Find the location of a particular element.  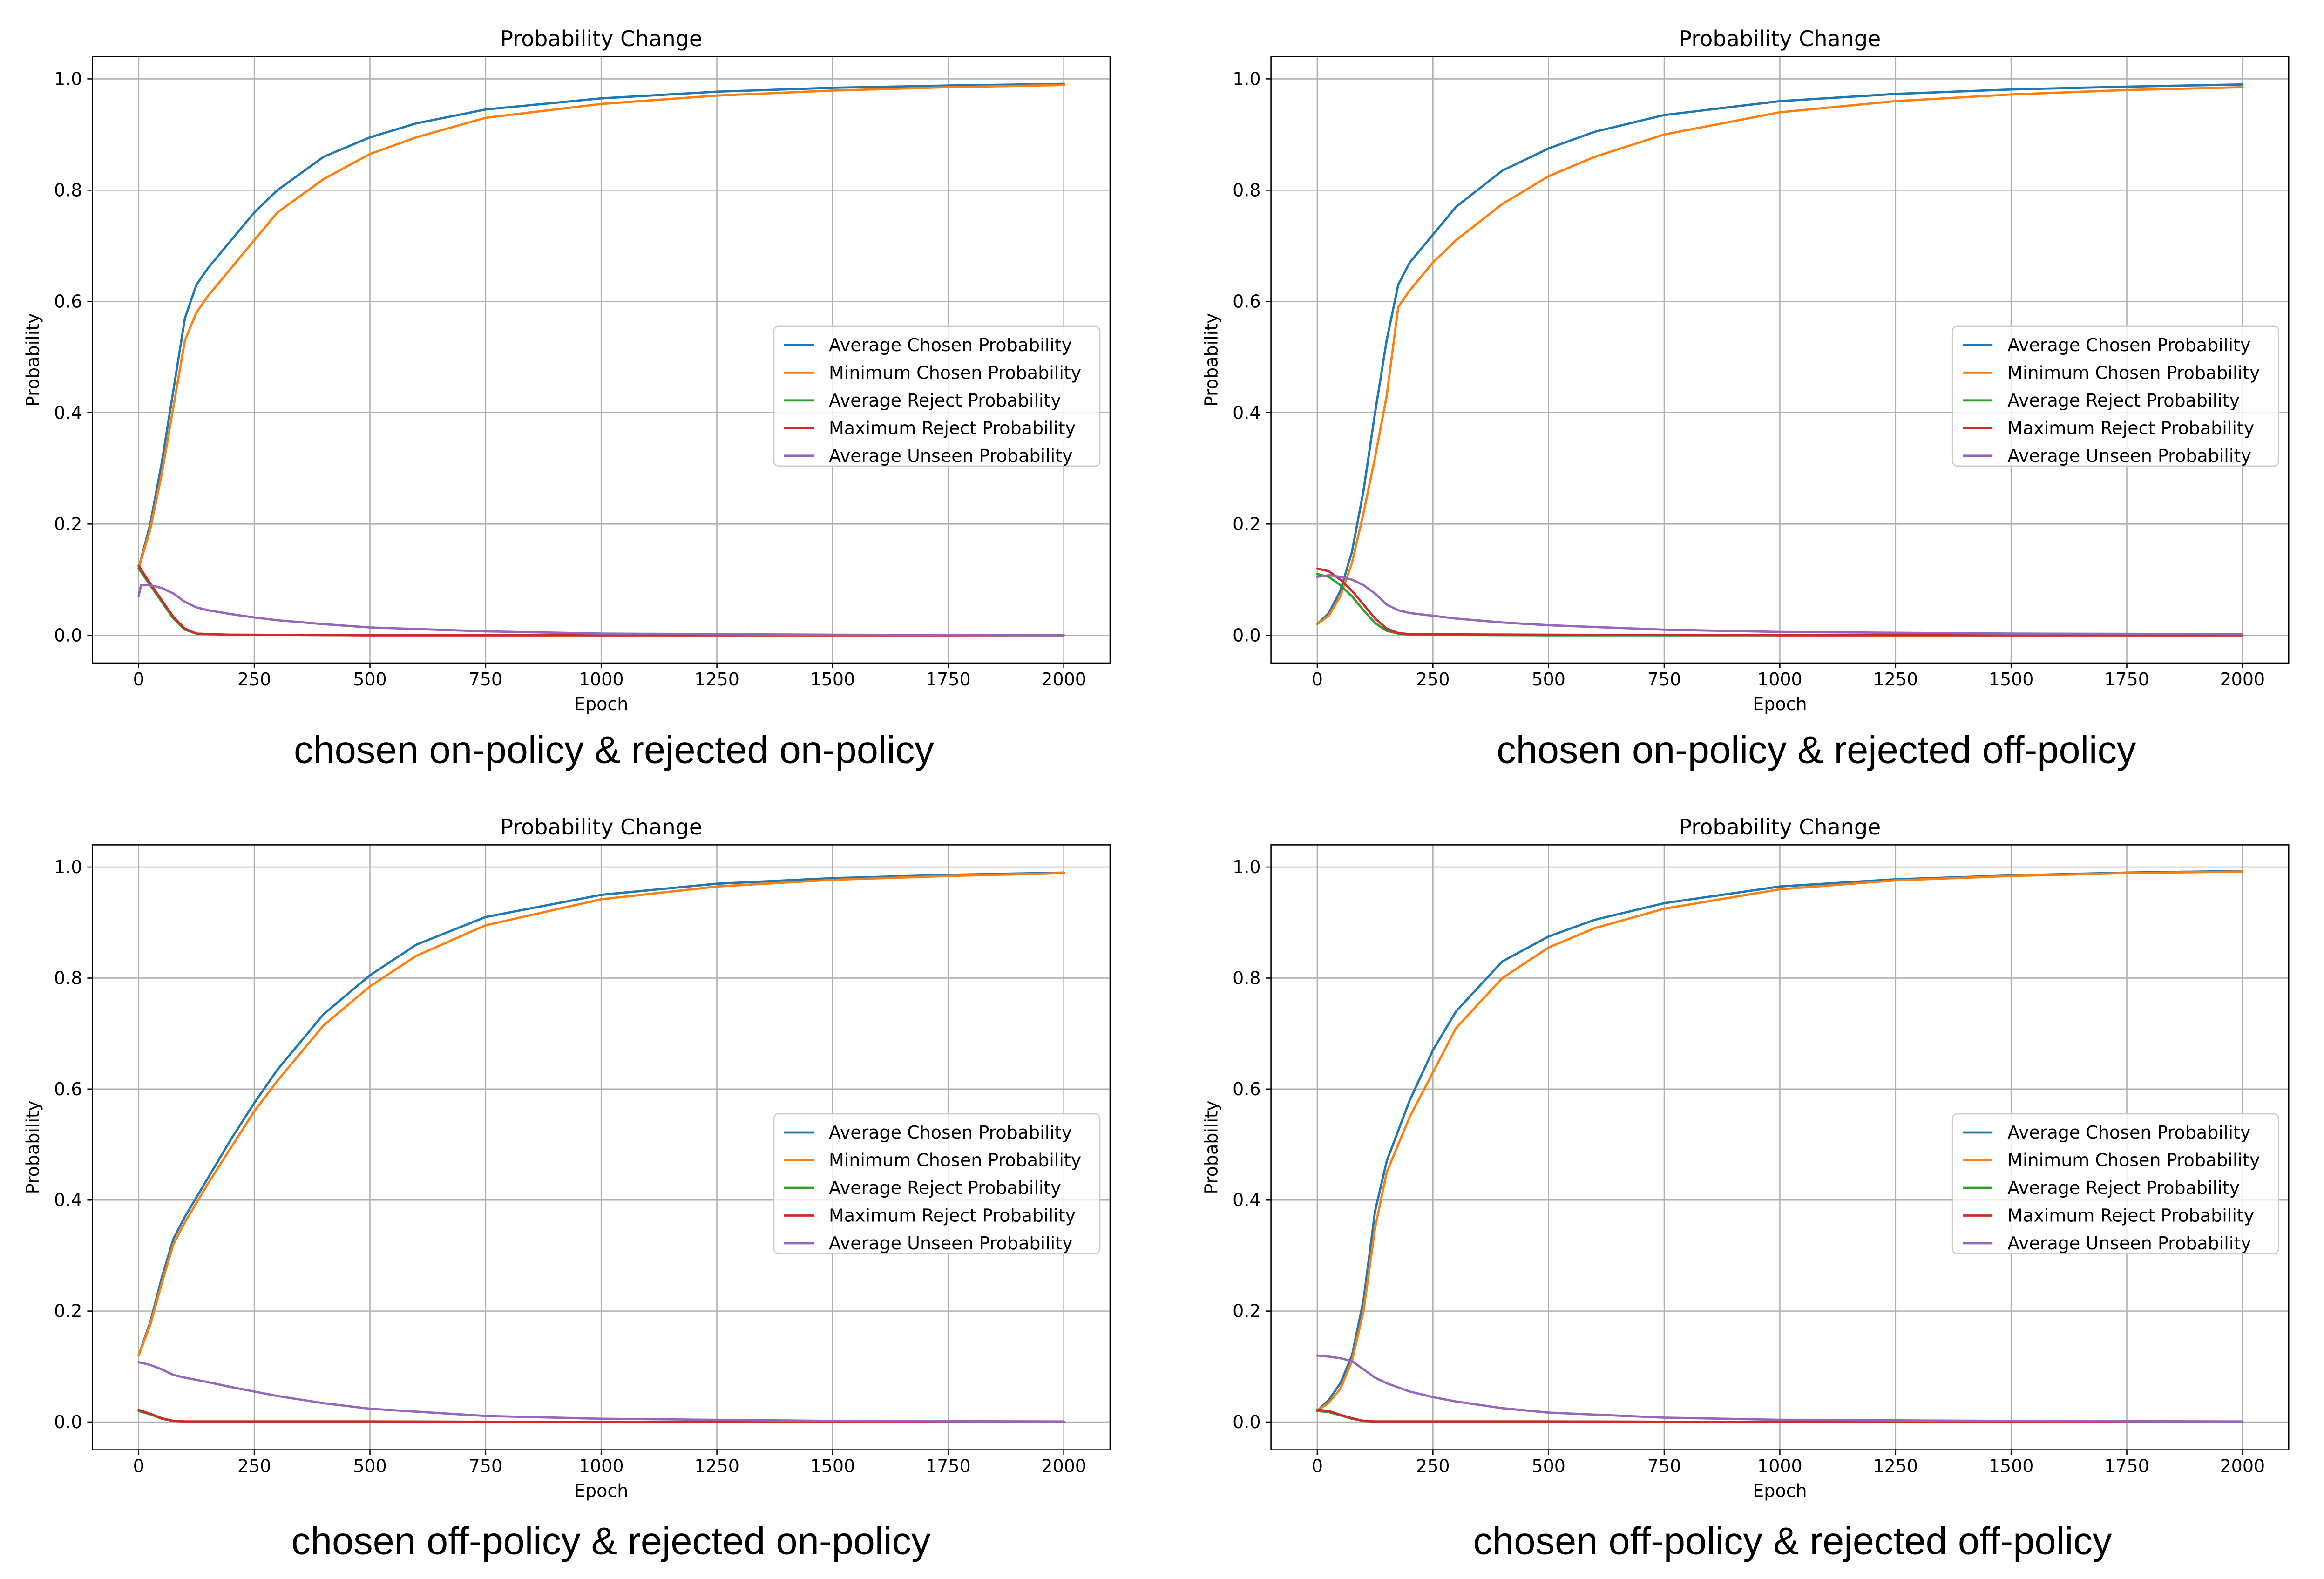

chart-2-xtick-label-5: 1250 is located at coordinates (716, 1466).